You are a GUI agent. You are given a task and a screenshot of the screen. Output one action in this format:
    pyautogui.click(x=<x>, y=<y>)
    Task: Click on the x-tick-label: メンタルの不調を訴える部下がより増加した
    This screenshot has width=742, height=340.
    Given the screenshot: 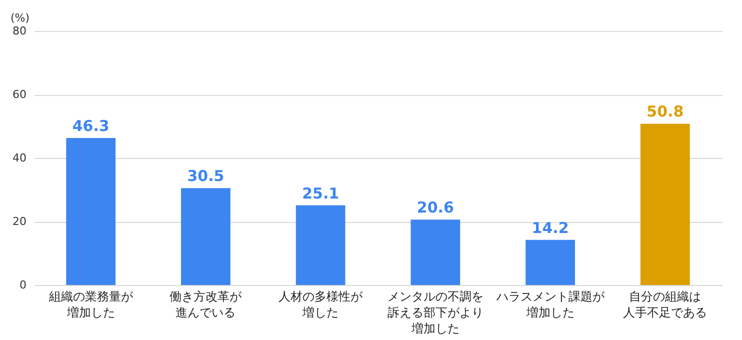 What is the action you would take?
    pyautogui.click(x=435, y=313)
    